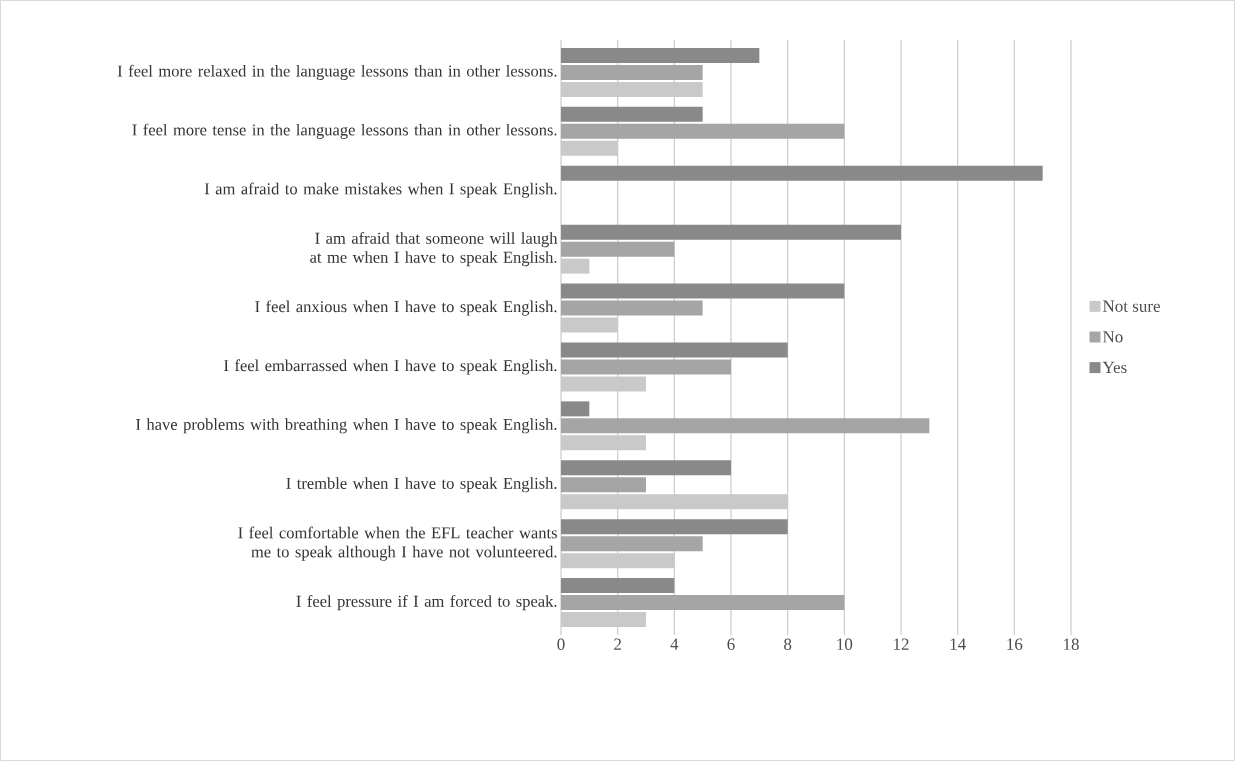  What do you see at coordinates (731, 644) in the screenshot?
I see `x-tick-label: 6` at bounding box center [731, 644].